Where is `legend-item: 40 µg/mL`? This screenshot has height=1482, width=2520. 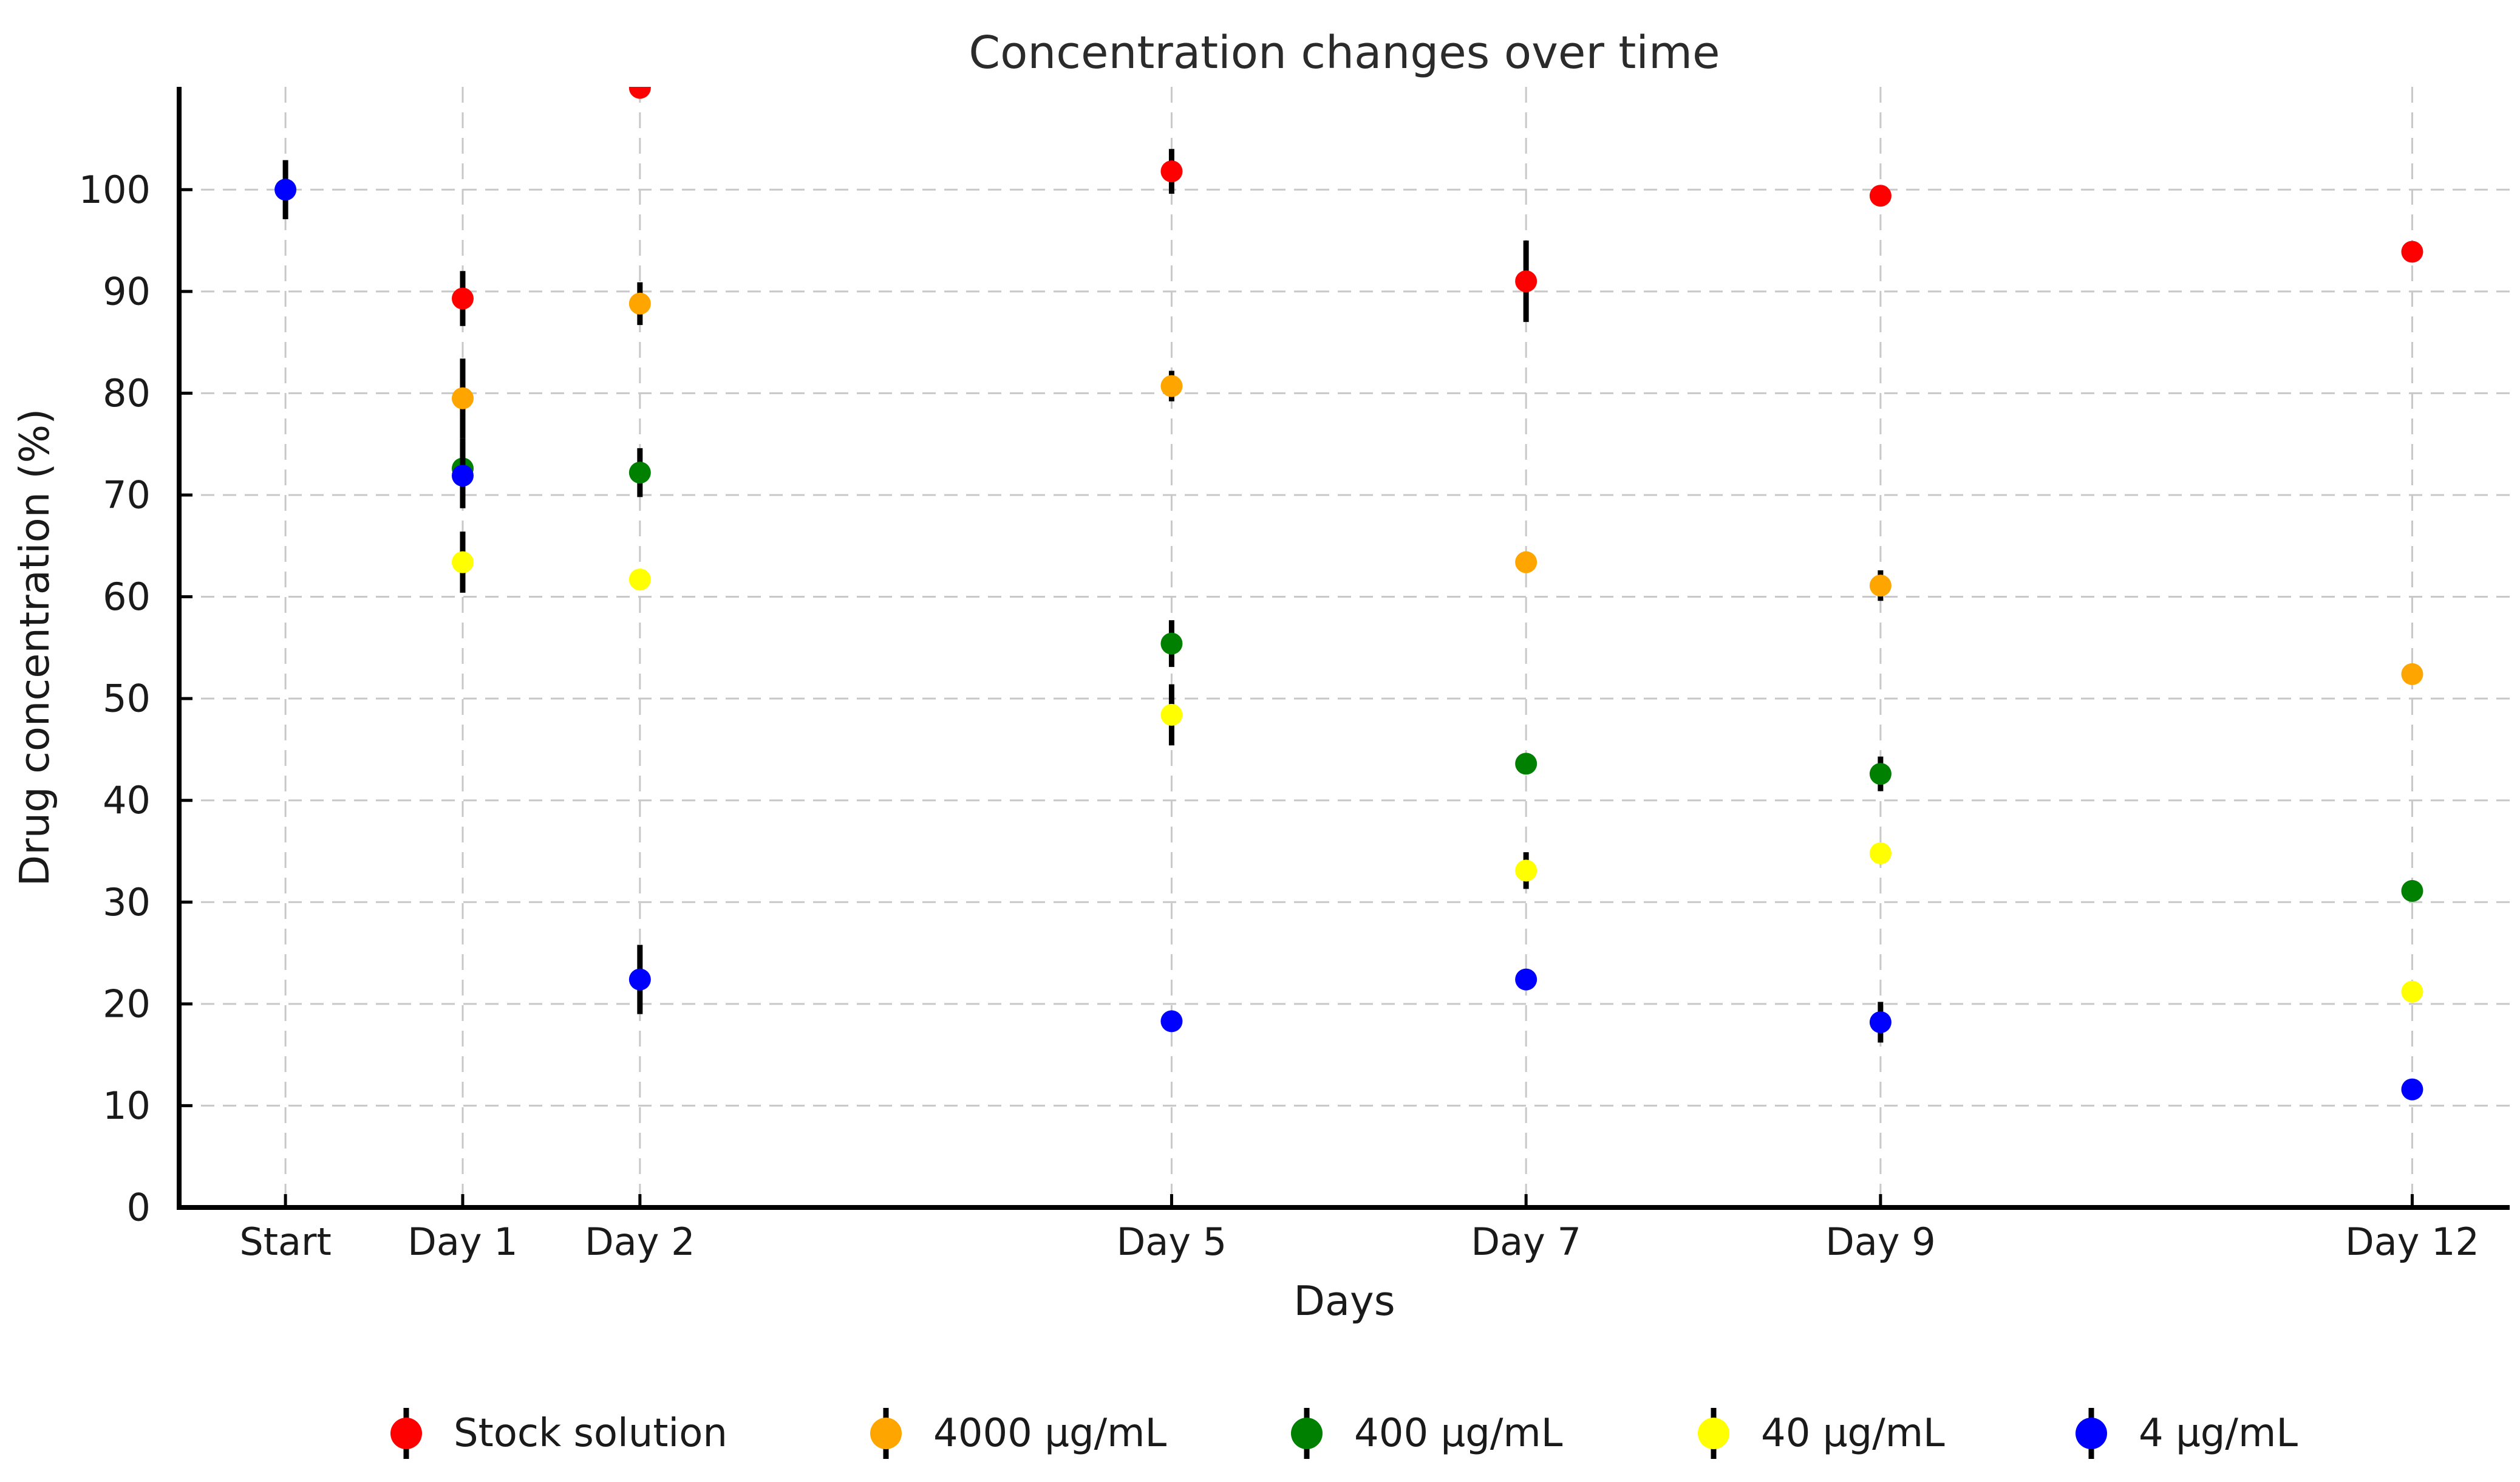
legend-item: 40 µg/mL is located at coordinates (1821, 1433).